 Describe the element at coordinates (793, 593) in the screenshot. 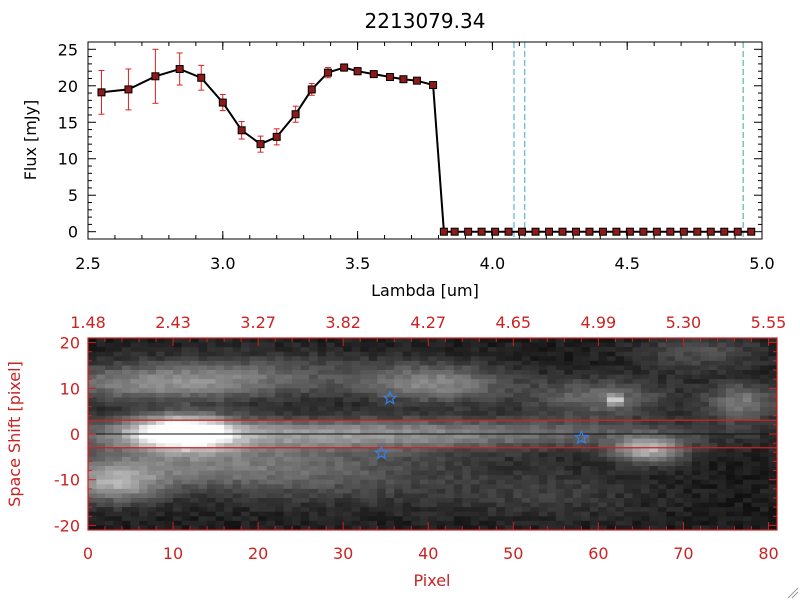

I see `resize-grip-icon` at that location.